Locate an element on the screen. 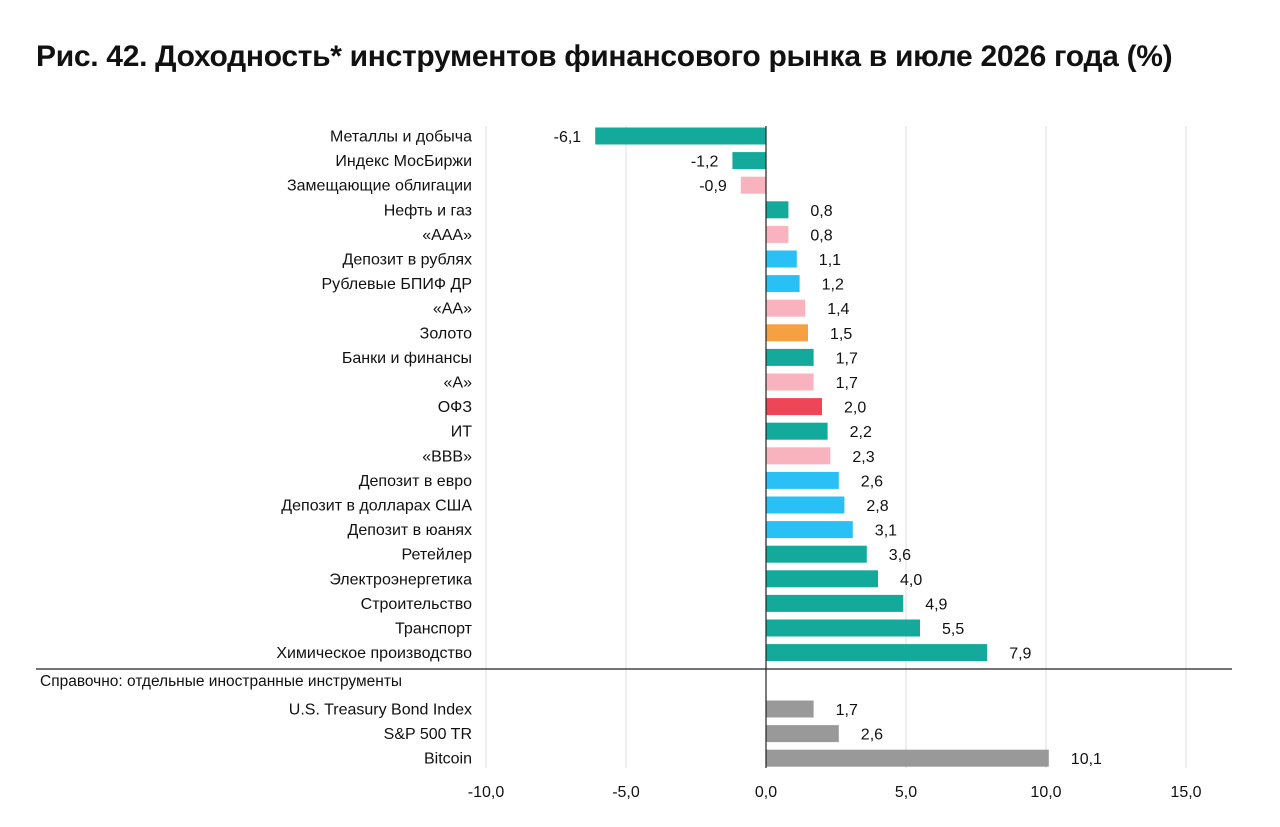  data-label: 2,2 is located at coordinates (861, 432).